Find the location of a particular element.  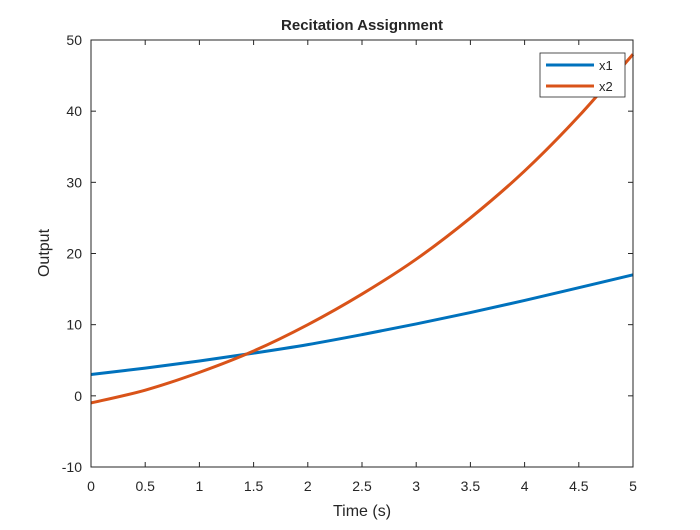

y-tick-label: -10 is located at coordinates (72, 467).